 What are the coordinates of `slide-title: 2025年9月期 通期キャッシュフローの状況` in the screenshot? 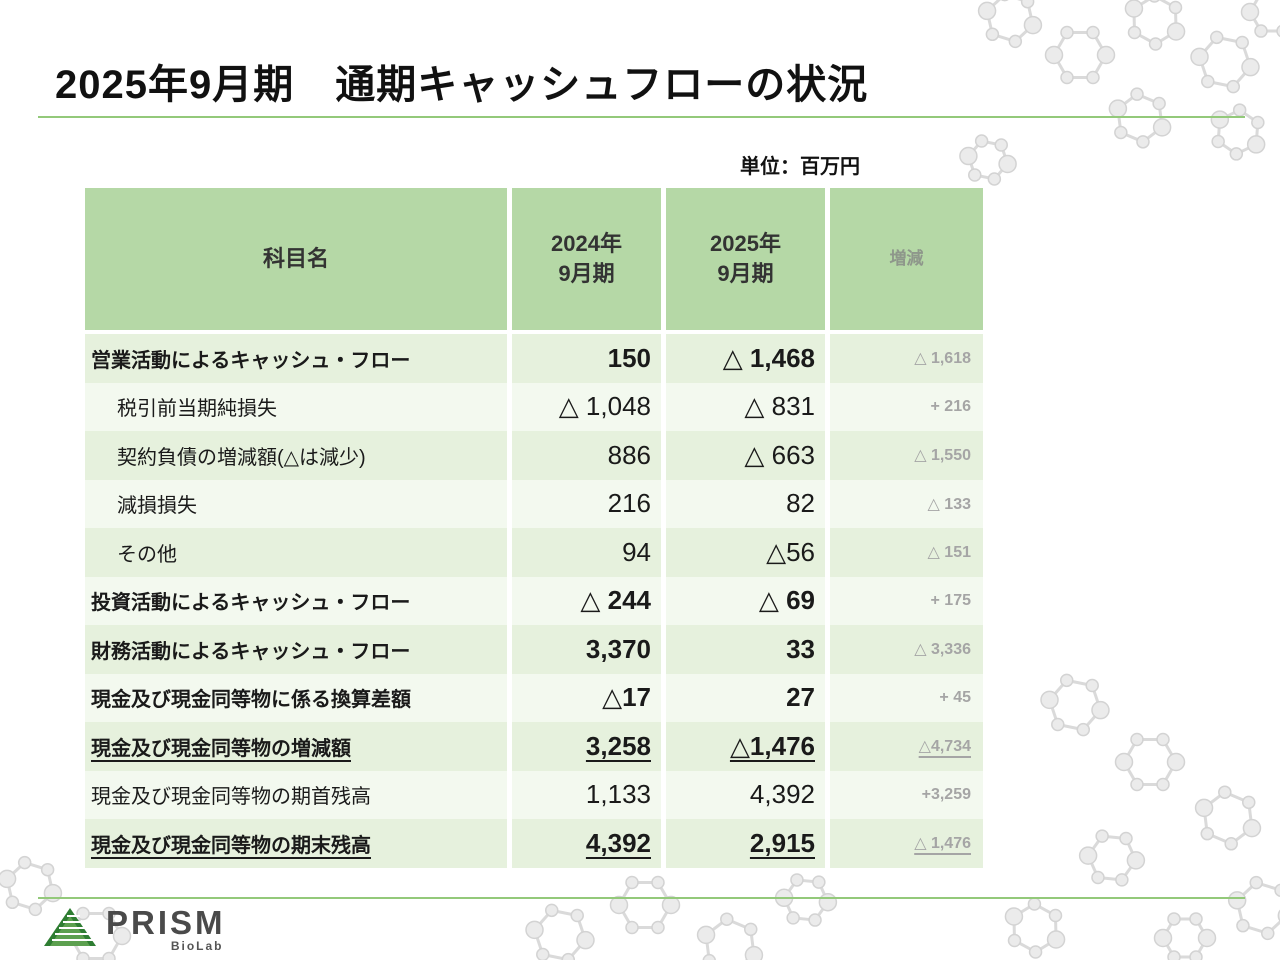 It's located at (462, 85).